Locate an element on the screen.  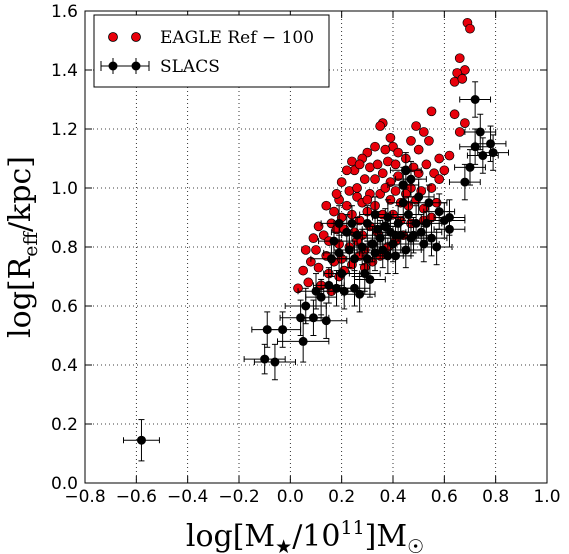
legend-label-eagle: EAGLE Ref − 100 is located at coordinates (237, 38).